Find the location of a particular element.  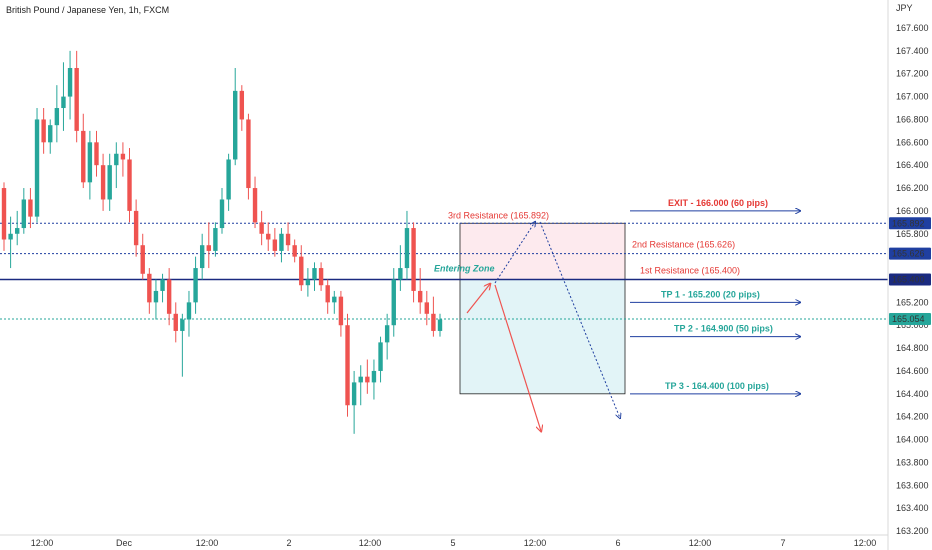

y-tick-label: 163.400 is located at coordinates (912, 508).